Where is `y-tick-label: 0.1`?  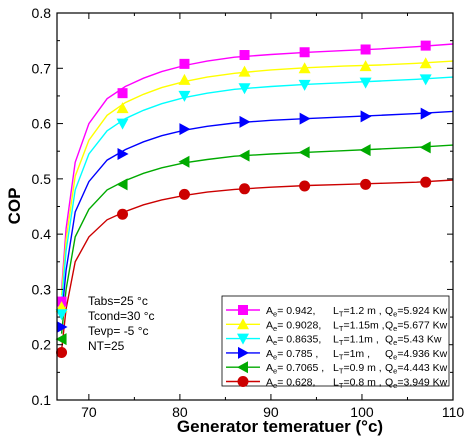
y-tick-label: 0.1 is located at coordinates (42, 400).